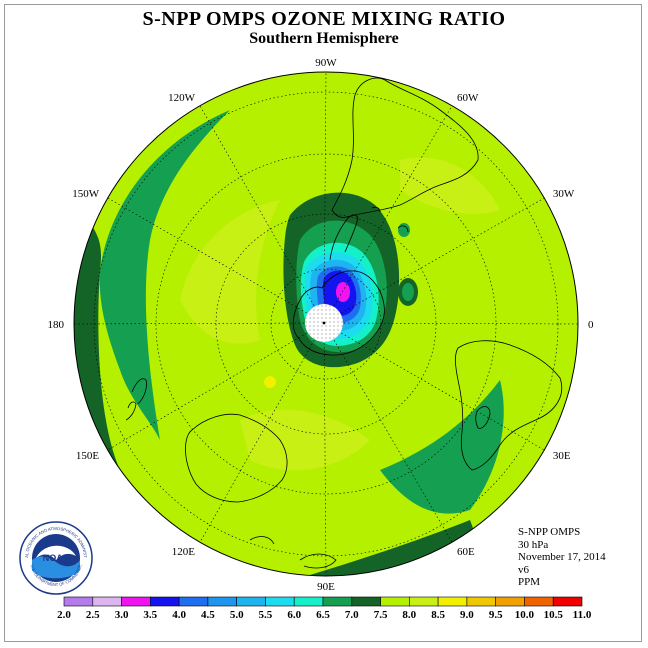  What do you see at coordinates (591, 325) in the screenshot?
I see `longitude-label: 0` at bounding box center [591, 325].